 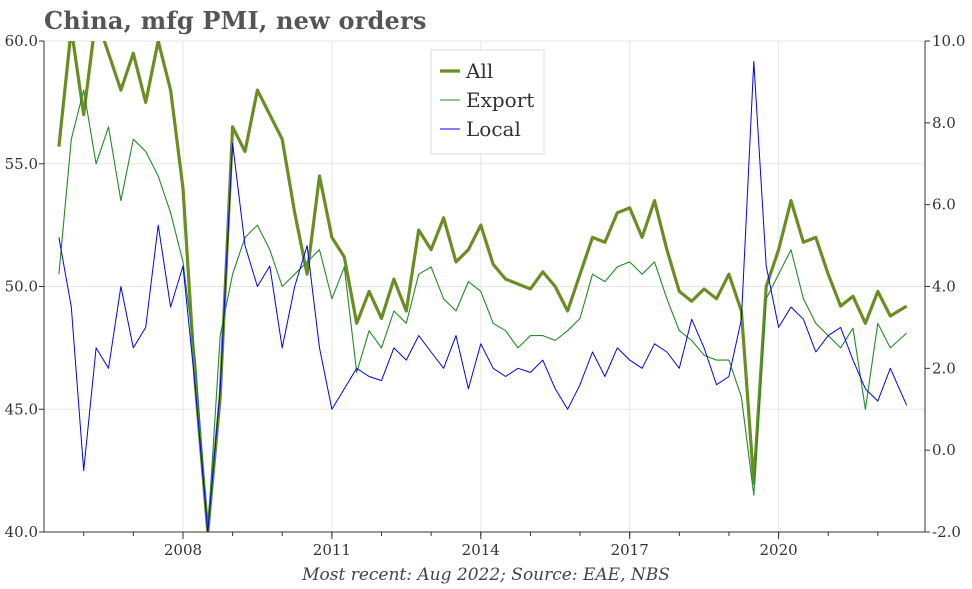 What do you see at coordinates (183, 550) in the screenshot?
I see `x-tick-label: 2008` at bounding box center [183, 550].